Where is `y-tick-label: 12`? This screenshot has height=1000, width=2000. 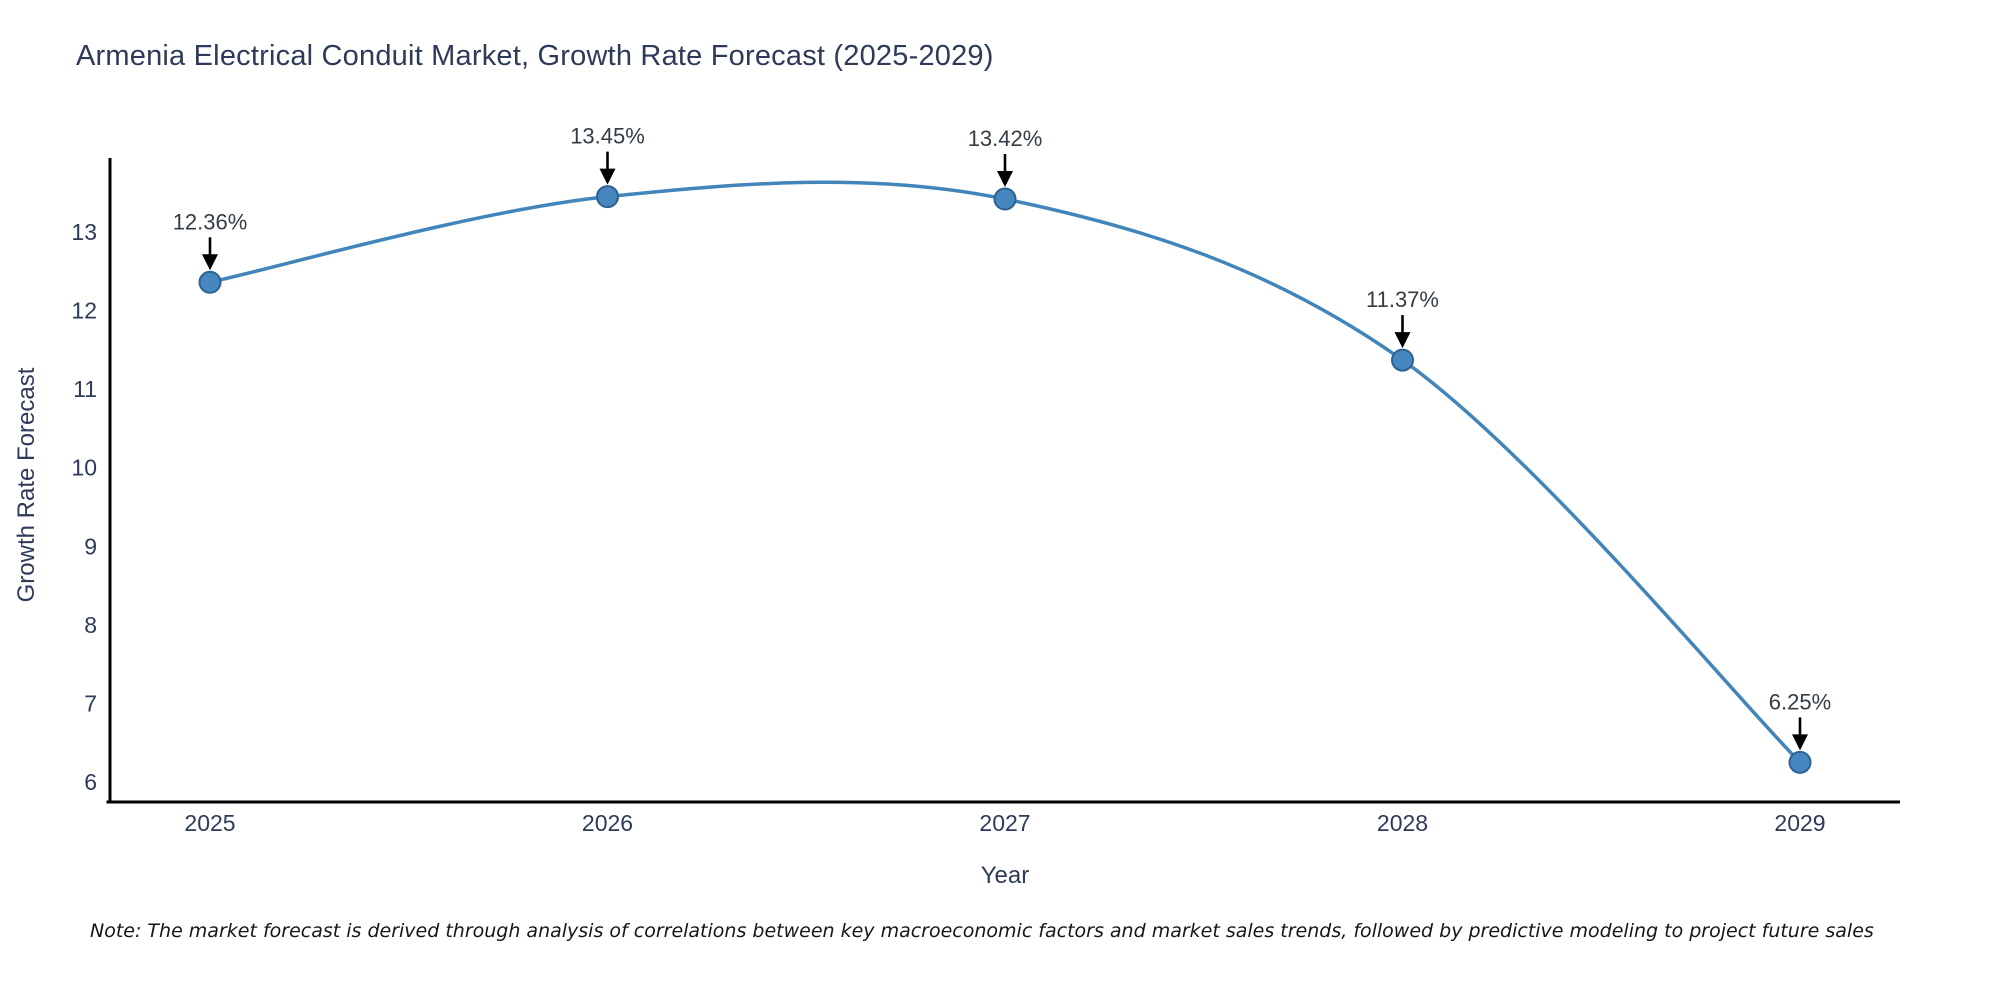
y-tick-label: 12 is located at coordinates (84, 311).